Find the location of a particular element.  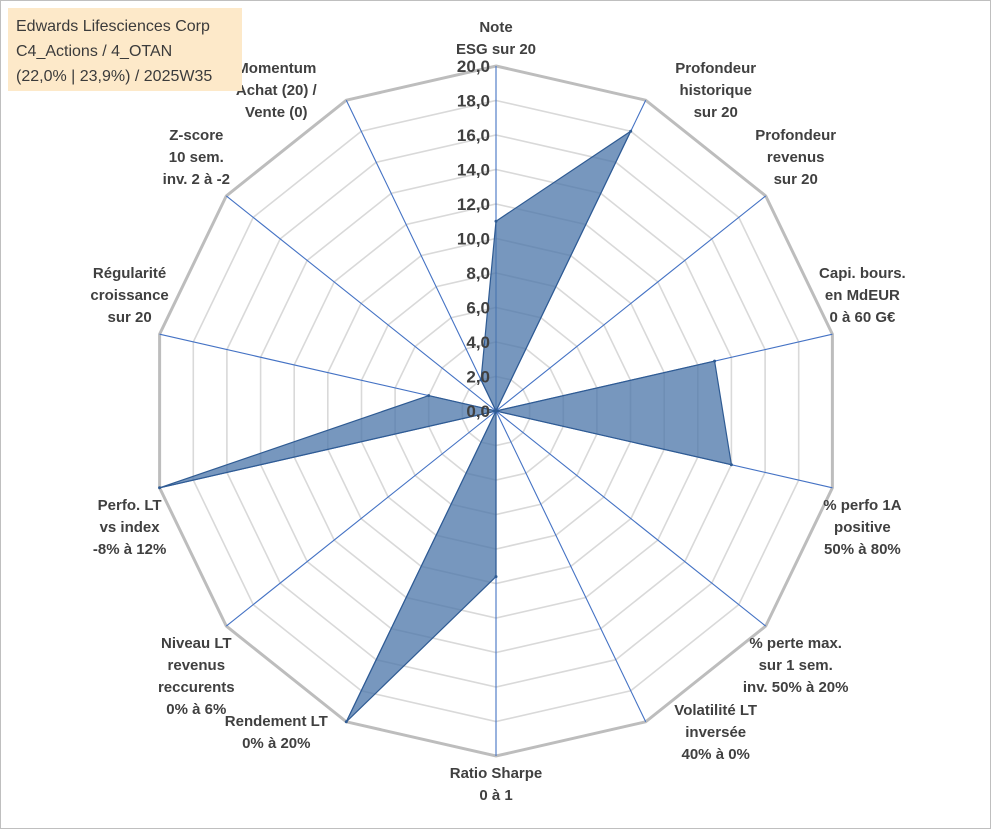

tick-label: 10,0 is located at coordinates (473, 239).